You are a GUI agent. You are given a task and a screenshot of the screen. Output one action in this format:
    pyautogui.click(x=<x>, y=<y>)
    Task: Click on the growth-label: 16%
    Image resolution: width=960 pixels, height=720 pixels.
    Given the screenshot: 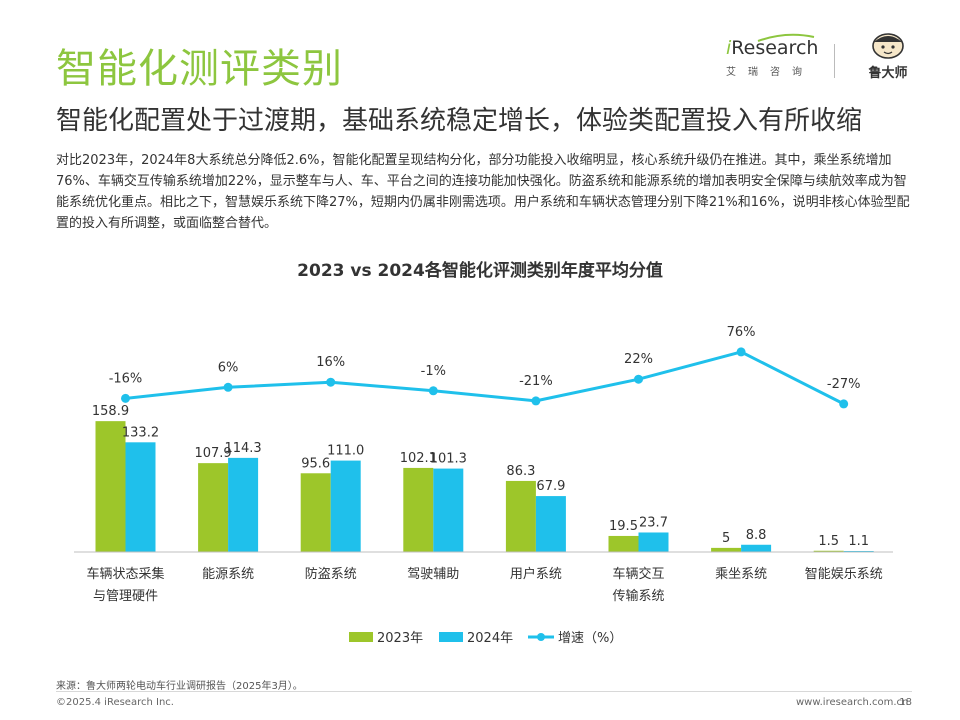 What is the action you would take?
    pyautogui.click(x=330, y=362)
    